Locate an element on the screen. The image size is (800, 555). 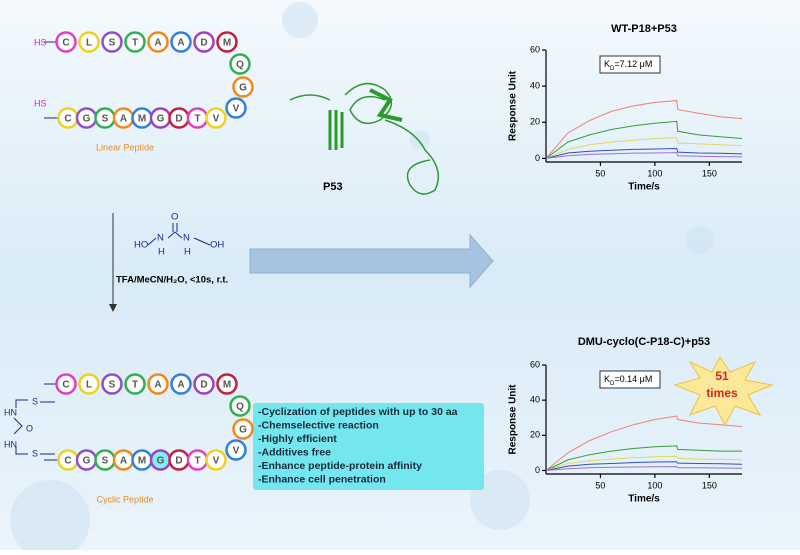
kd-label: KD=0.14 μM is located at coordinates (628, 380).